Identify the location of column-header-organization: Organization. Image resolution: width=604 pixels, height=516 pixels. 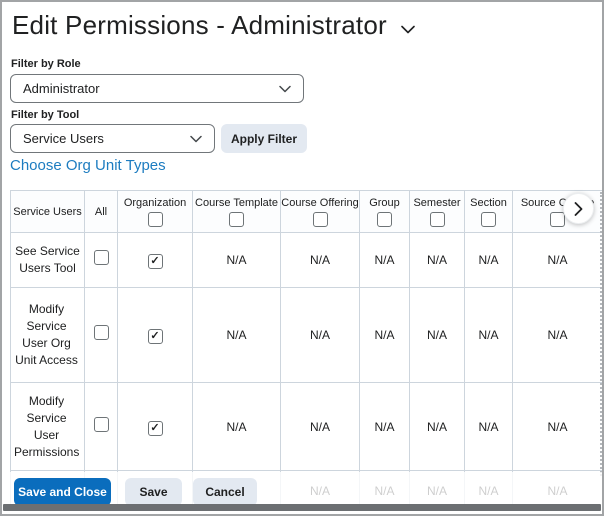
(155, 211).